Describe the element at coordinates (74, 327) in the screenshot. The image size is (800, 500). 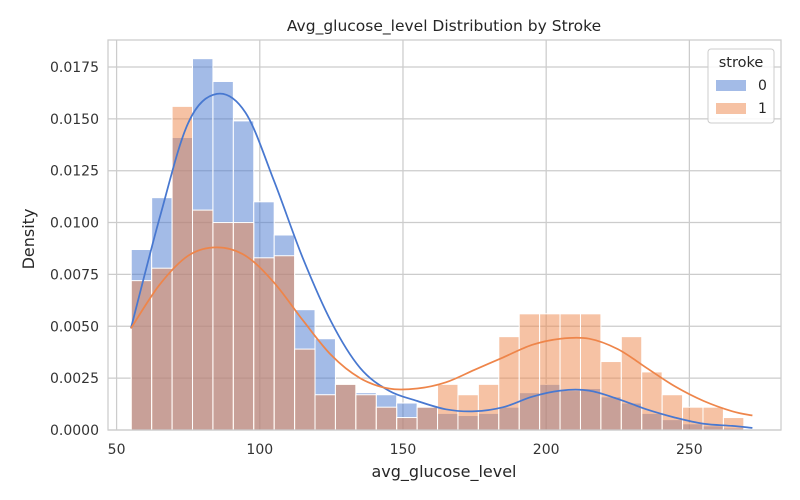
I see `y-tick-label: 0.0050` at that location.